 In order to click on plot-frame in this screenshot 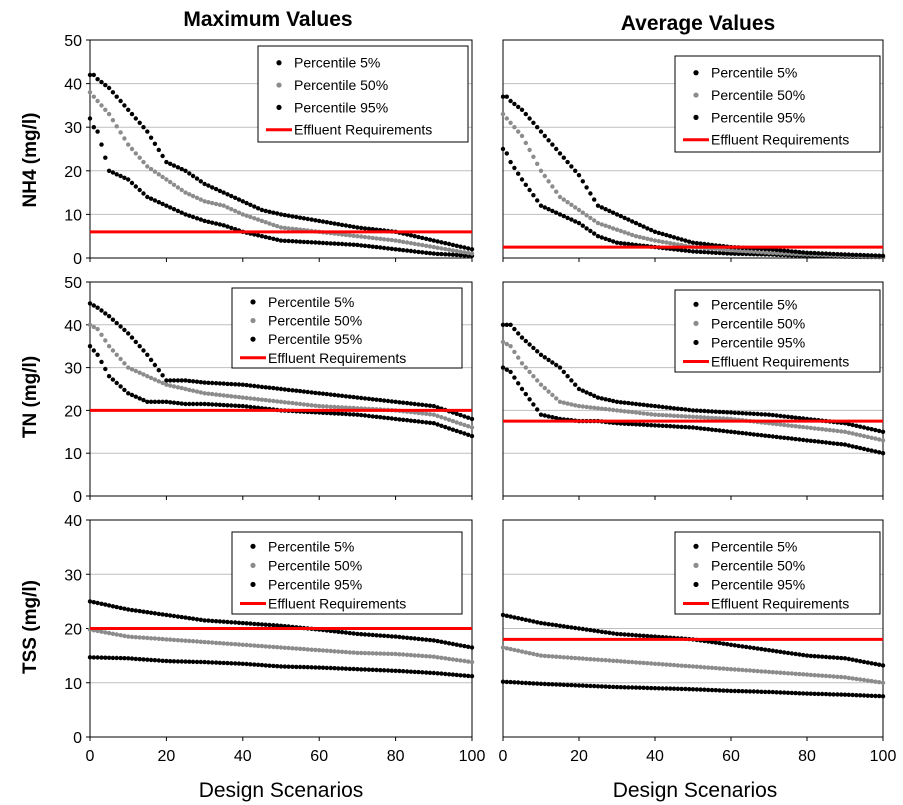, I will do `click(693, 628)`.